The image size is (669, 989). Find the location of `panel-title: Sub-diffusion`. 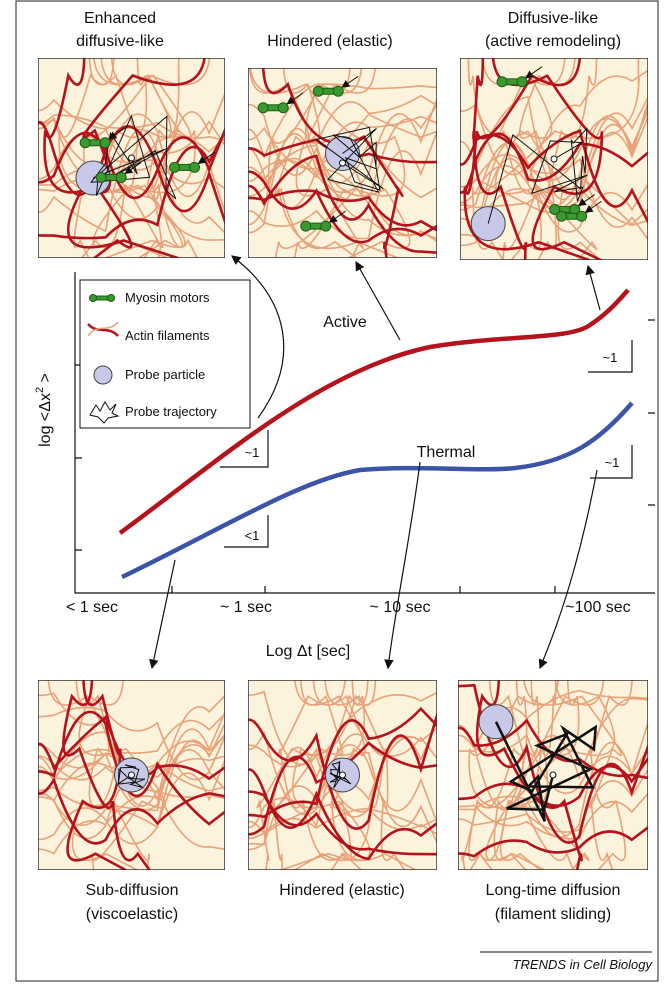

panel-title: Sub-diffusion is located at coordinates (131, 890).